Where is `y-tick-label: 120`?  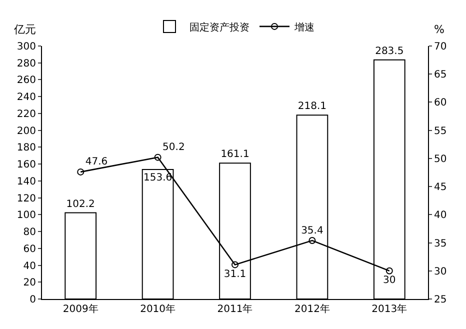
y-tick-label: 120 is located at coordinates (26, 198).